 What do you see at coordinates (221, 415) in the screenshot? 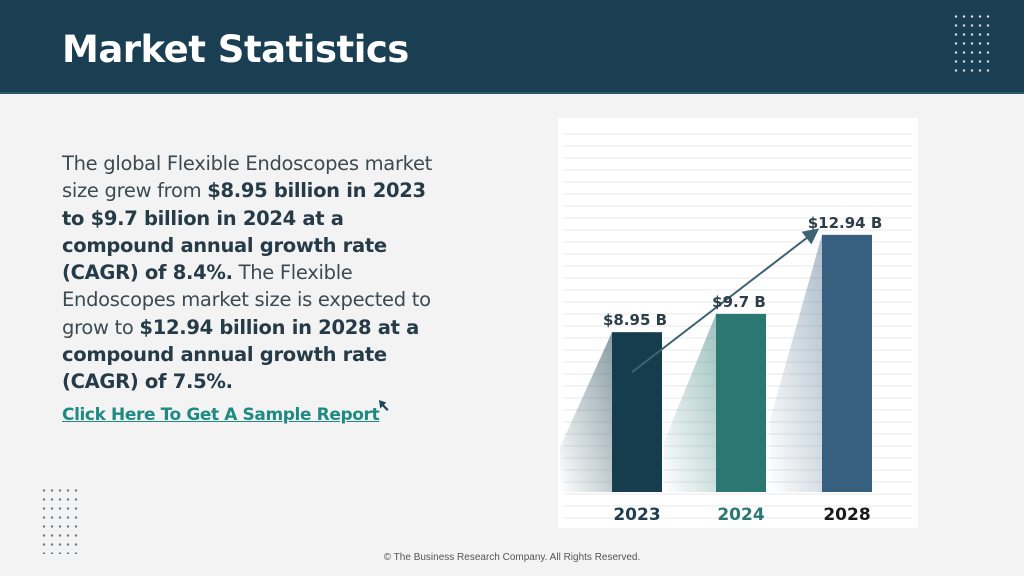
I see `sample-report-link: Click Here To Get A Sample Report` at bounding box center [221, 415].